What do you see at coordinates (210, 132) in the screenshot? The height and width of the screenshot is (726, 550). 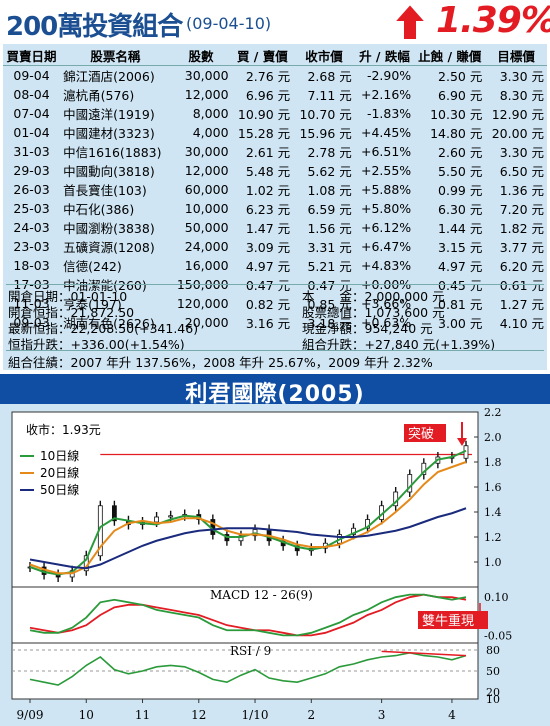 I see `table-cell: 4,000` at bounding box center [210, 132].